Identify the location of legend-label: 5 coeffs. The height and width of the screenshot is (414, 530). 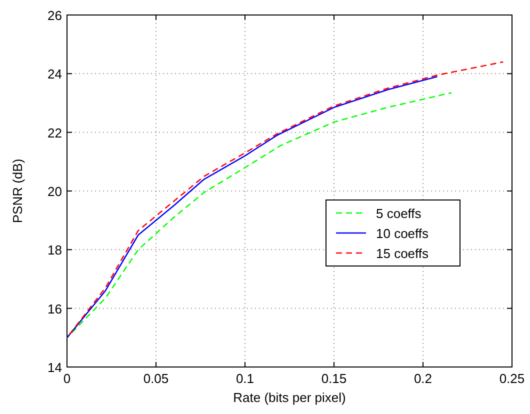
(399, 213).